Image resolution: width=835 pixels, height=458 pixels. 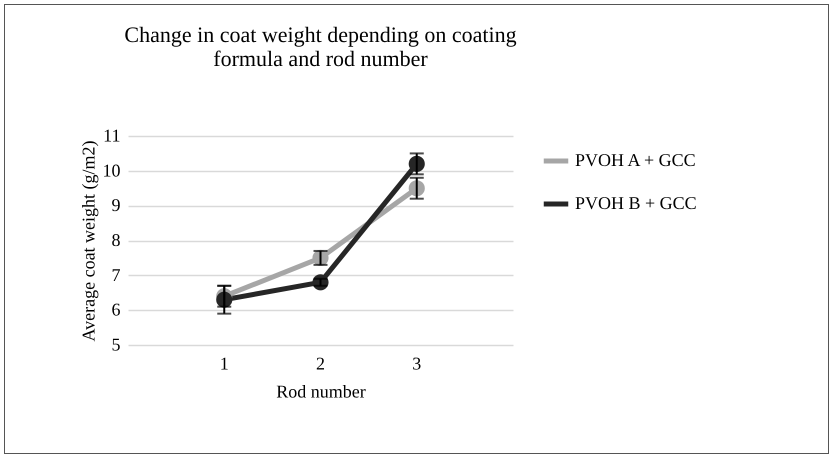 What do you see at coordinates (320, 364) in the screenshot?
I see `x-tick-label: 2` at bounding box center [320, 364].